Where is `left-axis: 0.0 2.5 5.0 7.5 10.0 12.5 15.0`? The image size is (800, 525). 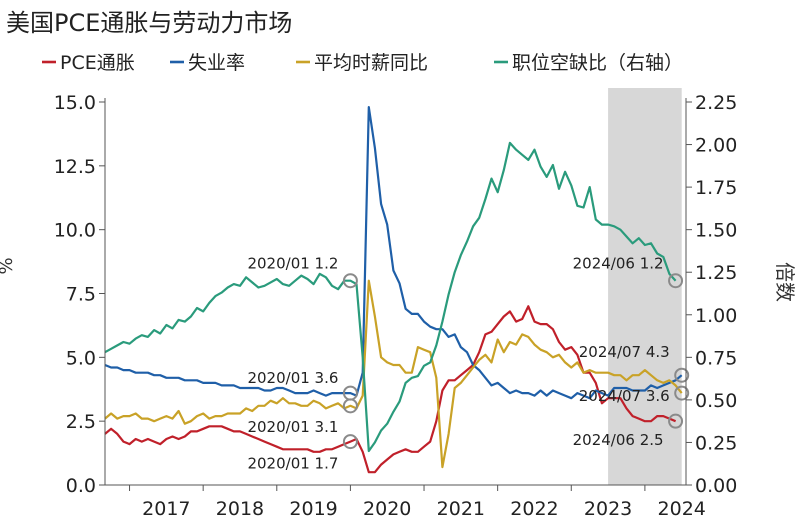
left-axis: 0.0 2.5 5.0 7.5 10.0 12.5 15.0 is located at coordinates (80, 294).